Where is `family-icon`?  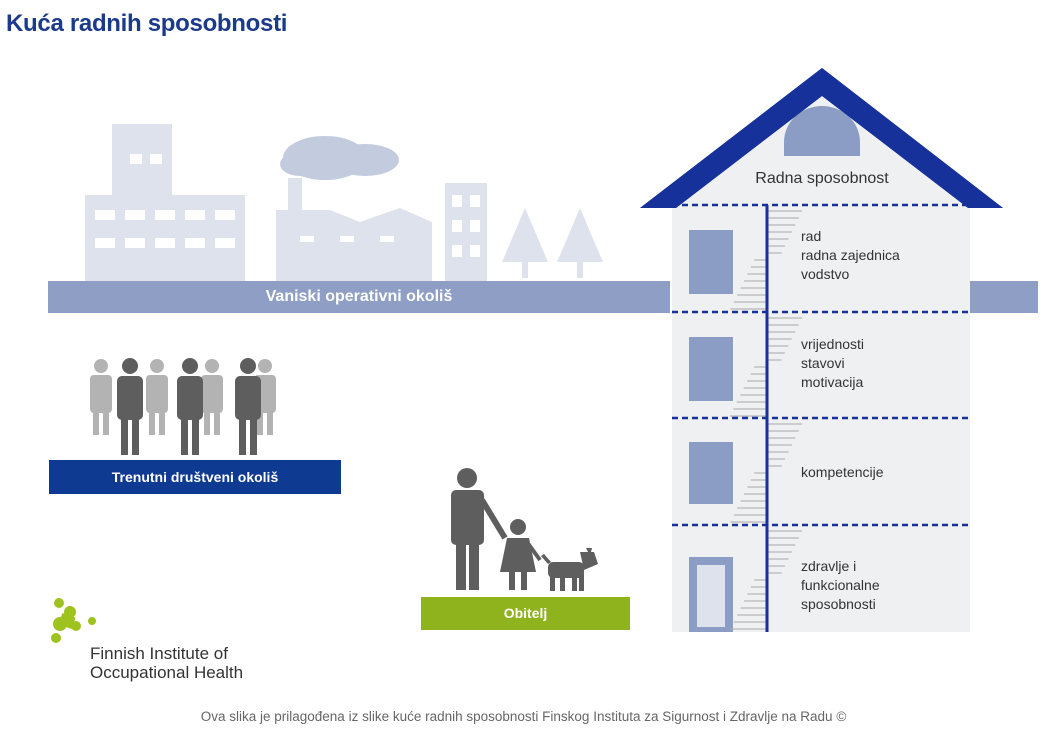
family-icon is located at coordinates (496, 529).